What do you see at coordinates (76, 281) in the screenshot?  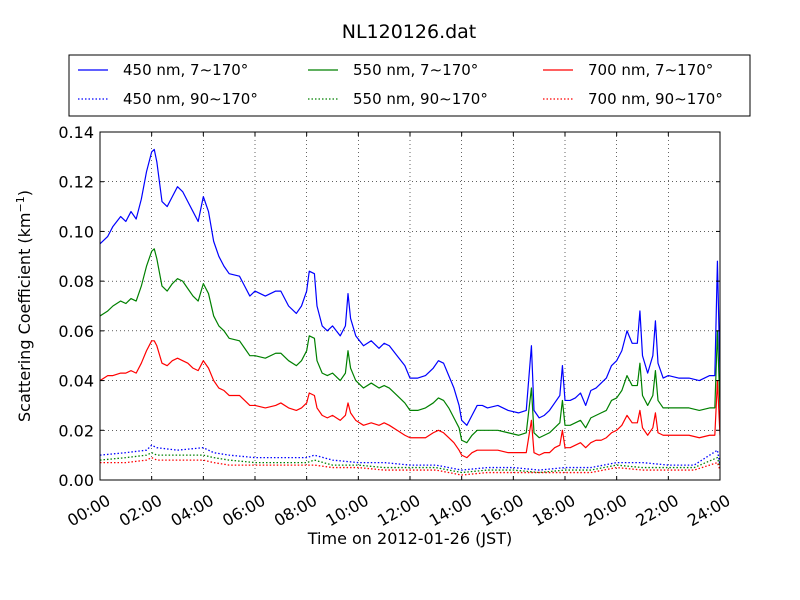 I see `y-tick-label: 0.08` at bounding box center [76, 281].